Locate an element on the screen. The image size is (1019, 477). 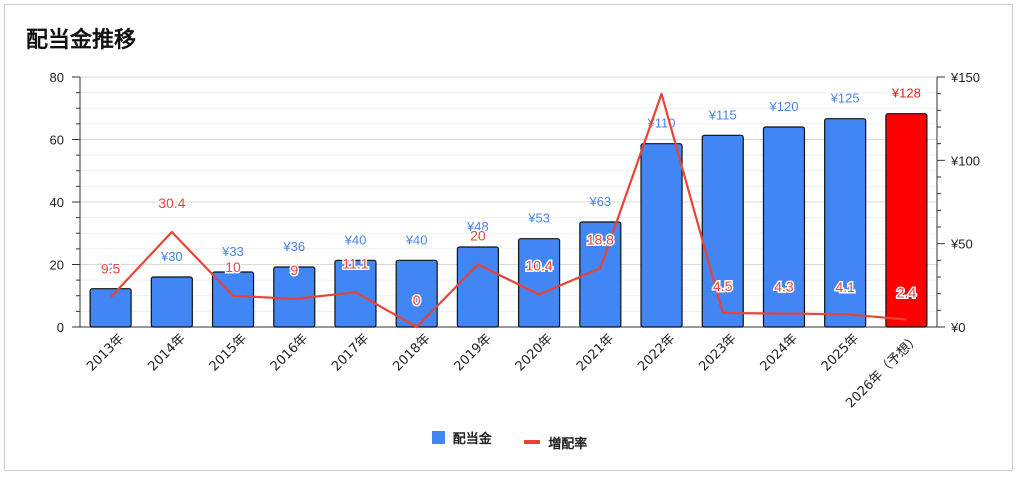
x-axis-category-label: 2018年 is located at coordinates (411, 352).